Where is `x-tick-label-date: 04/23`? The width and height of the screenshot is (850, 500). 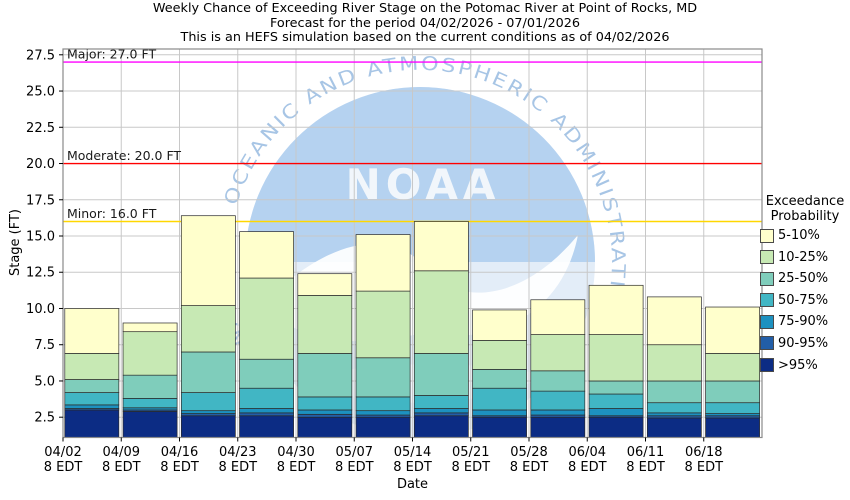 x-tick-label-date: 04/23 is located at coordinates (237, 452).